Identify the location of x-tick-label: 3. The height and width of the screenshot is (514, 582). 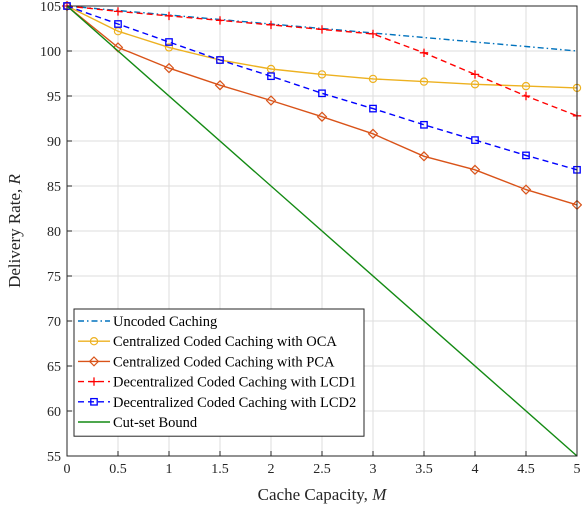
(373, 469).